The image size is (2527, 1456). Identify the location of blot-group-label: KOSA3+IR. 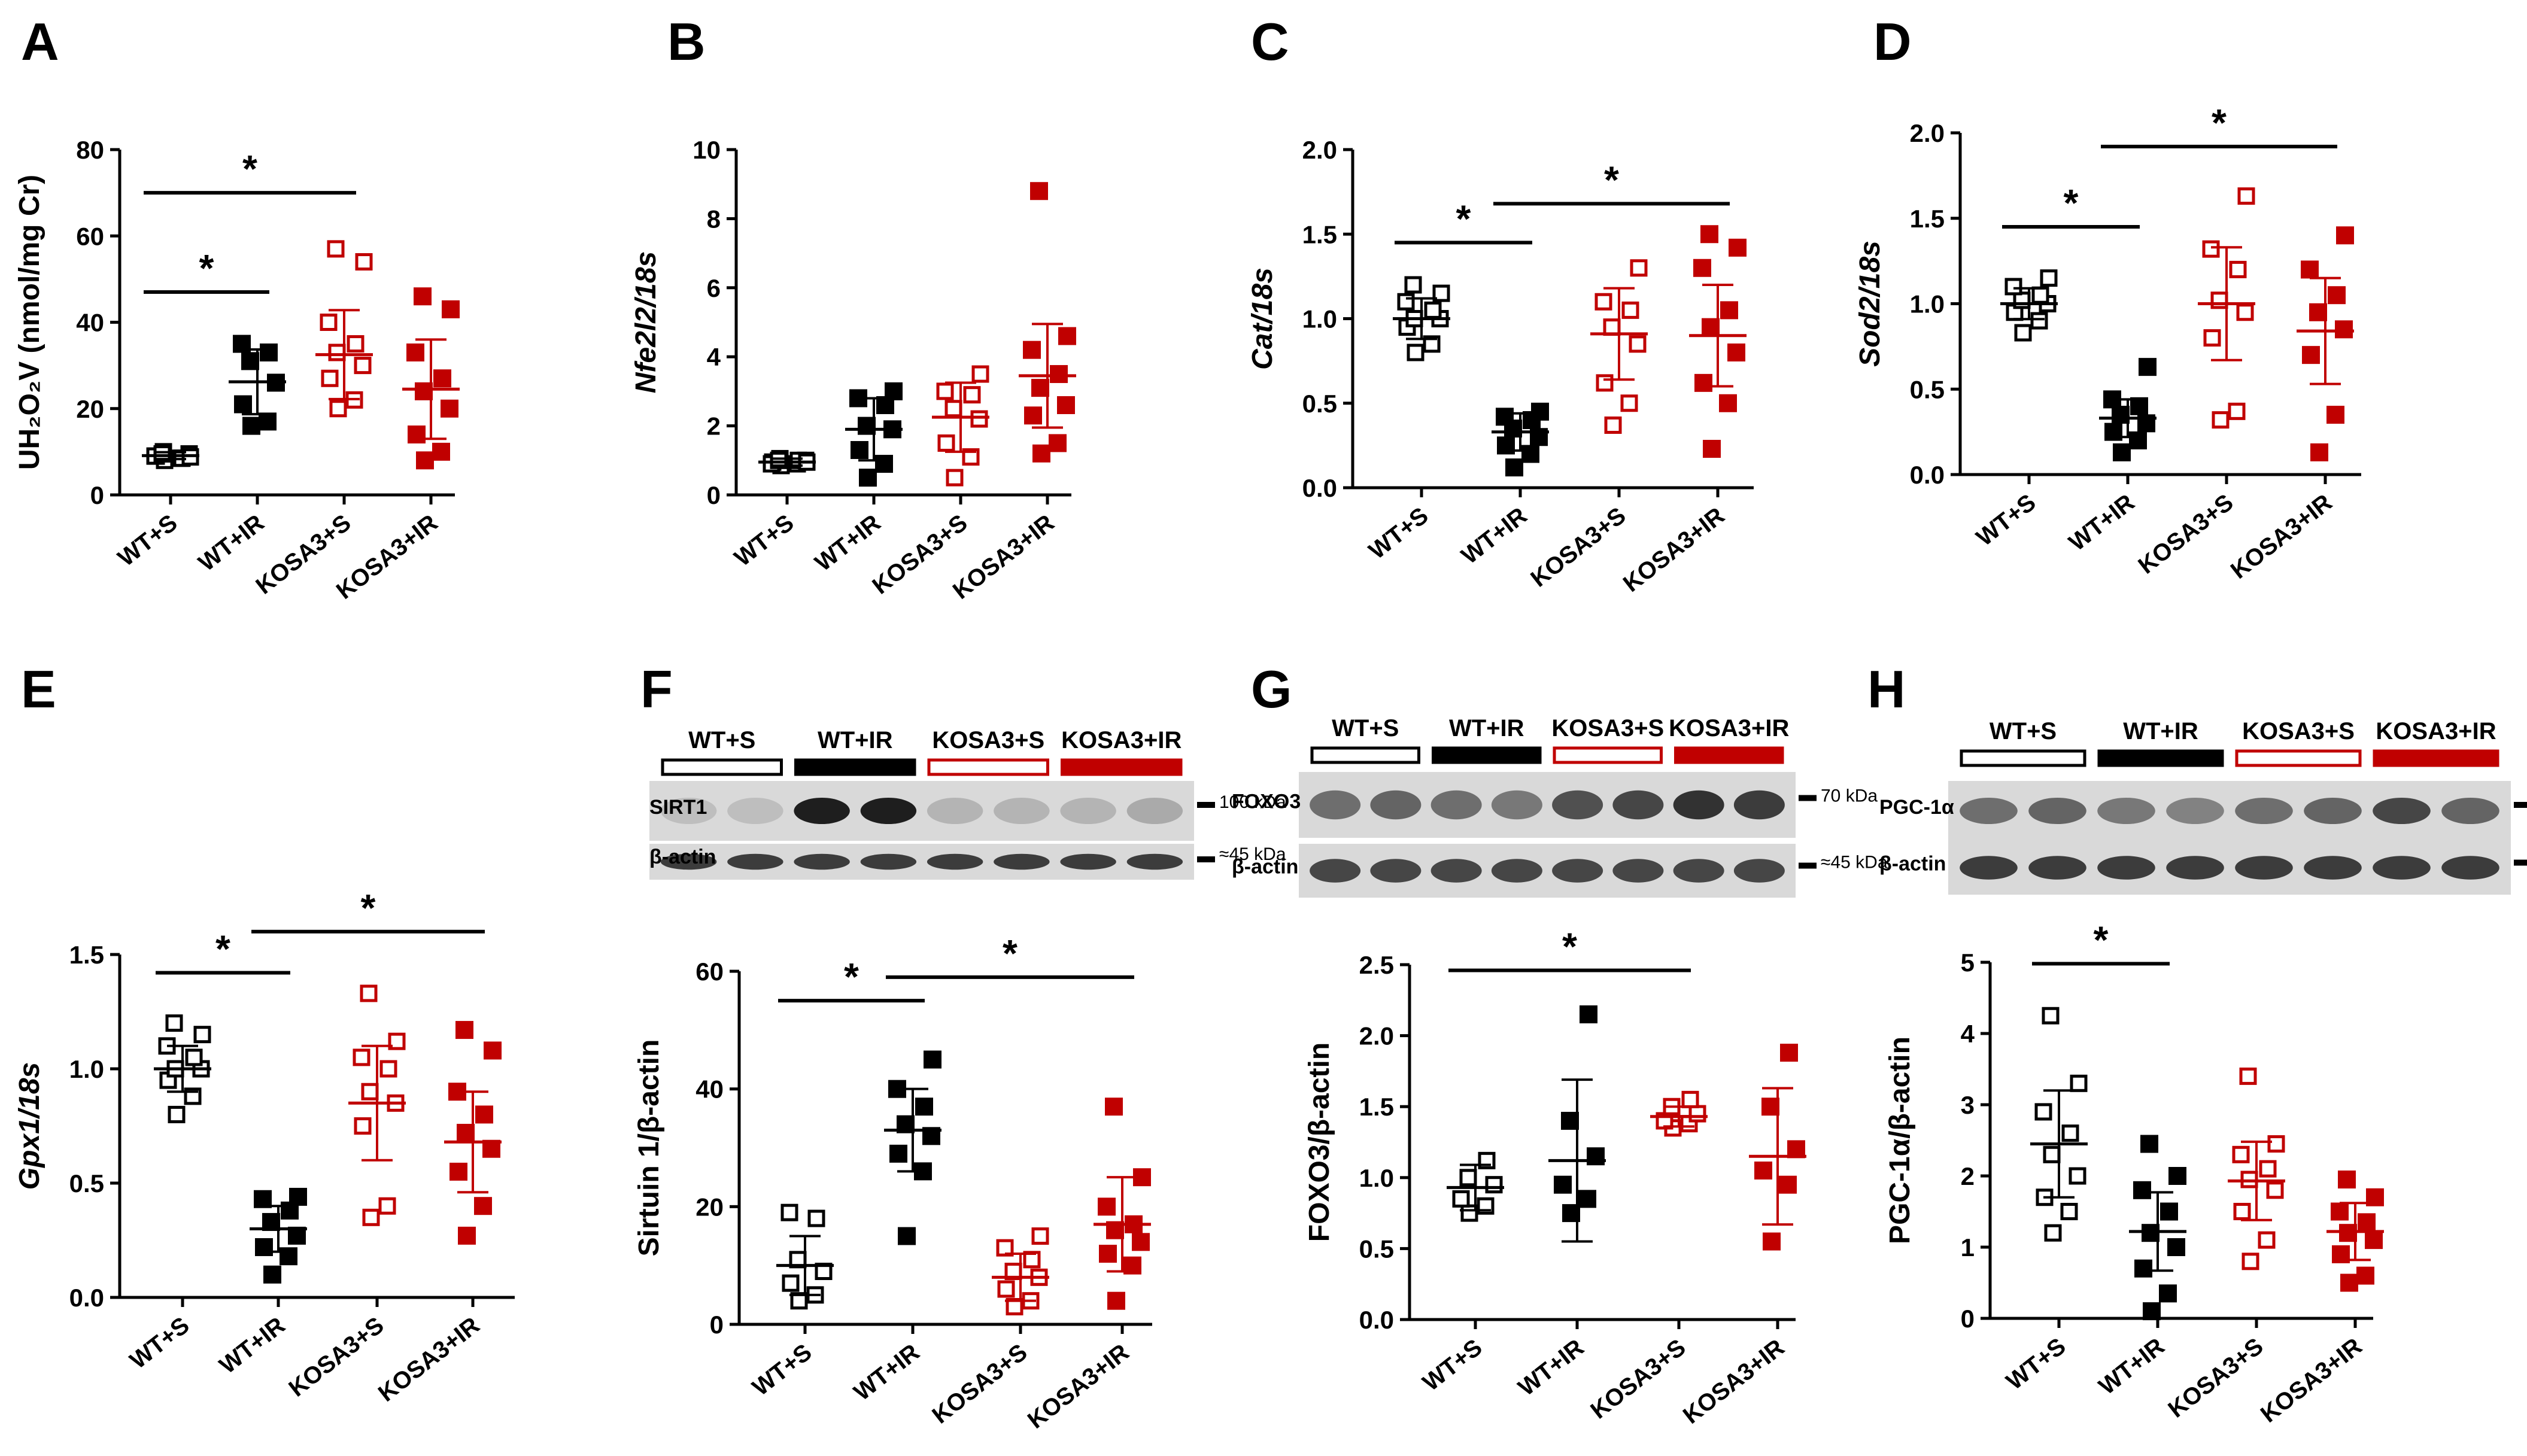
(2436, 731).